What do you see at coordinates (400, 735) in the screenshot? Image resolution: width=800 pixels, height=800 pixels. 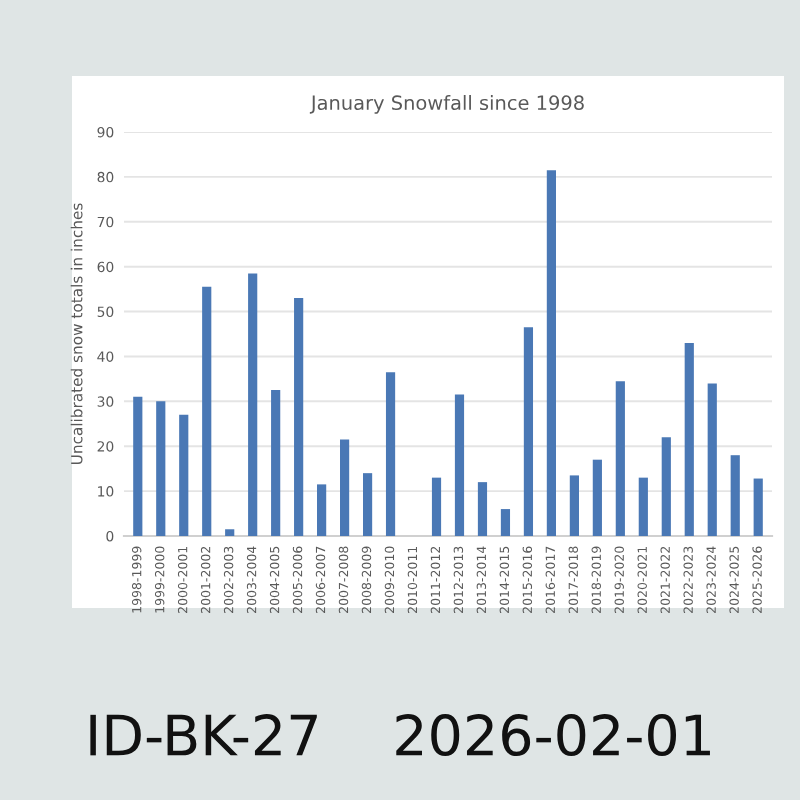 I see `text: ID-BK-27 2026-02-01` at bounding box center [400, 735].